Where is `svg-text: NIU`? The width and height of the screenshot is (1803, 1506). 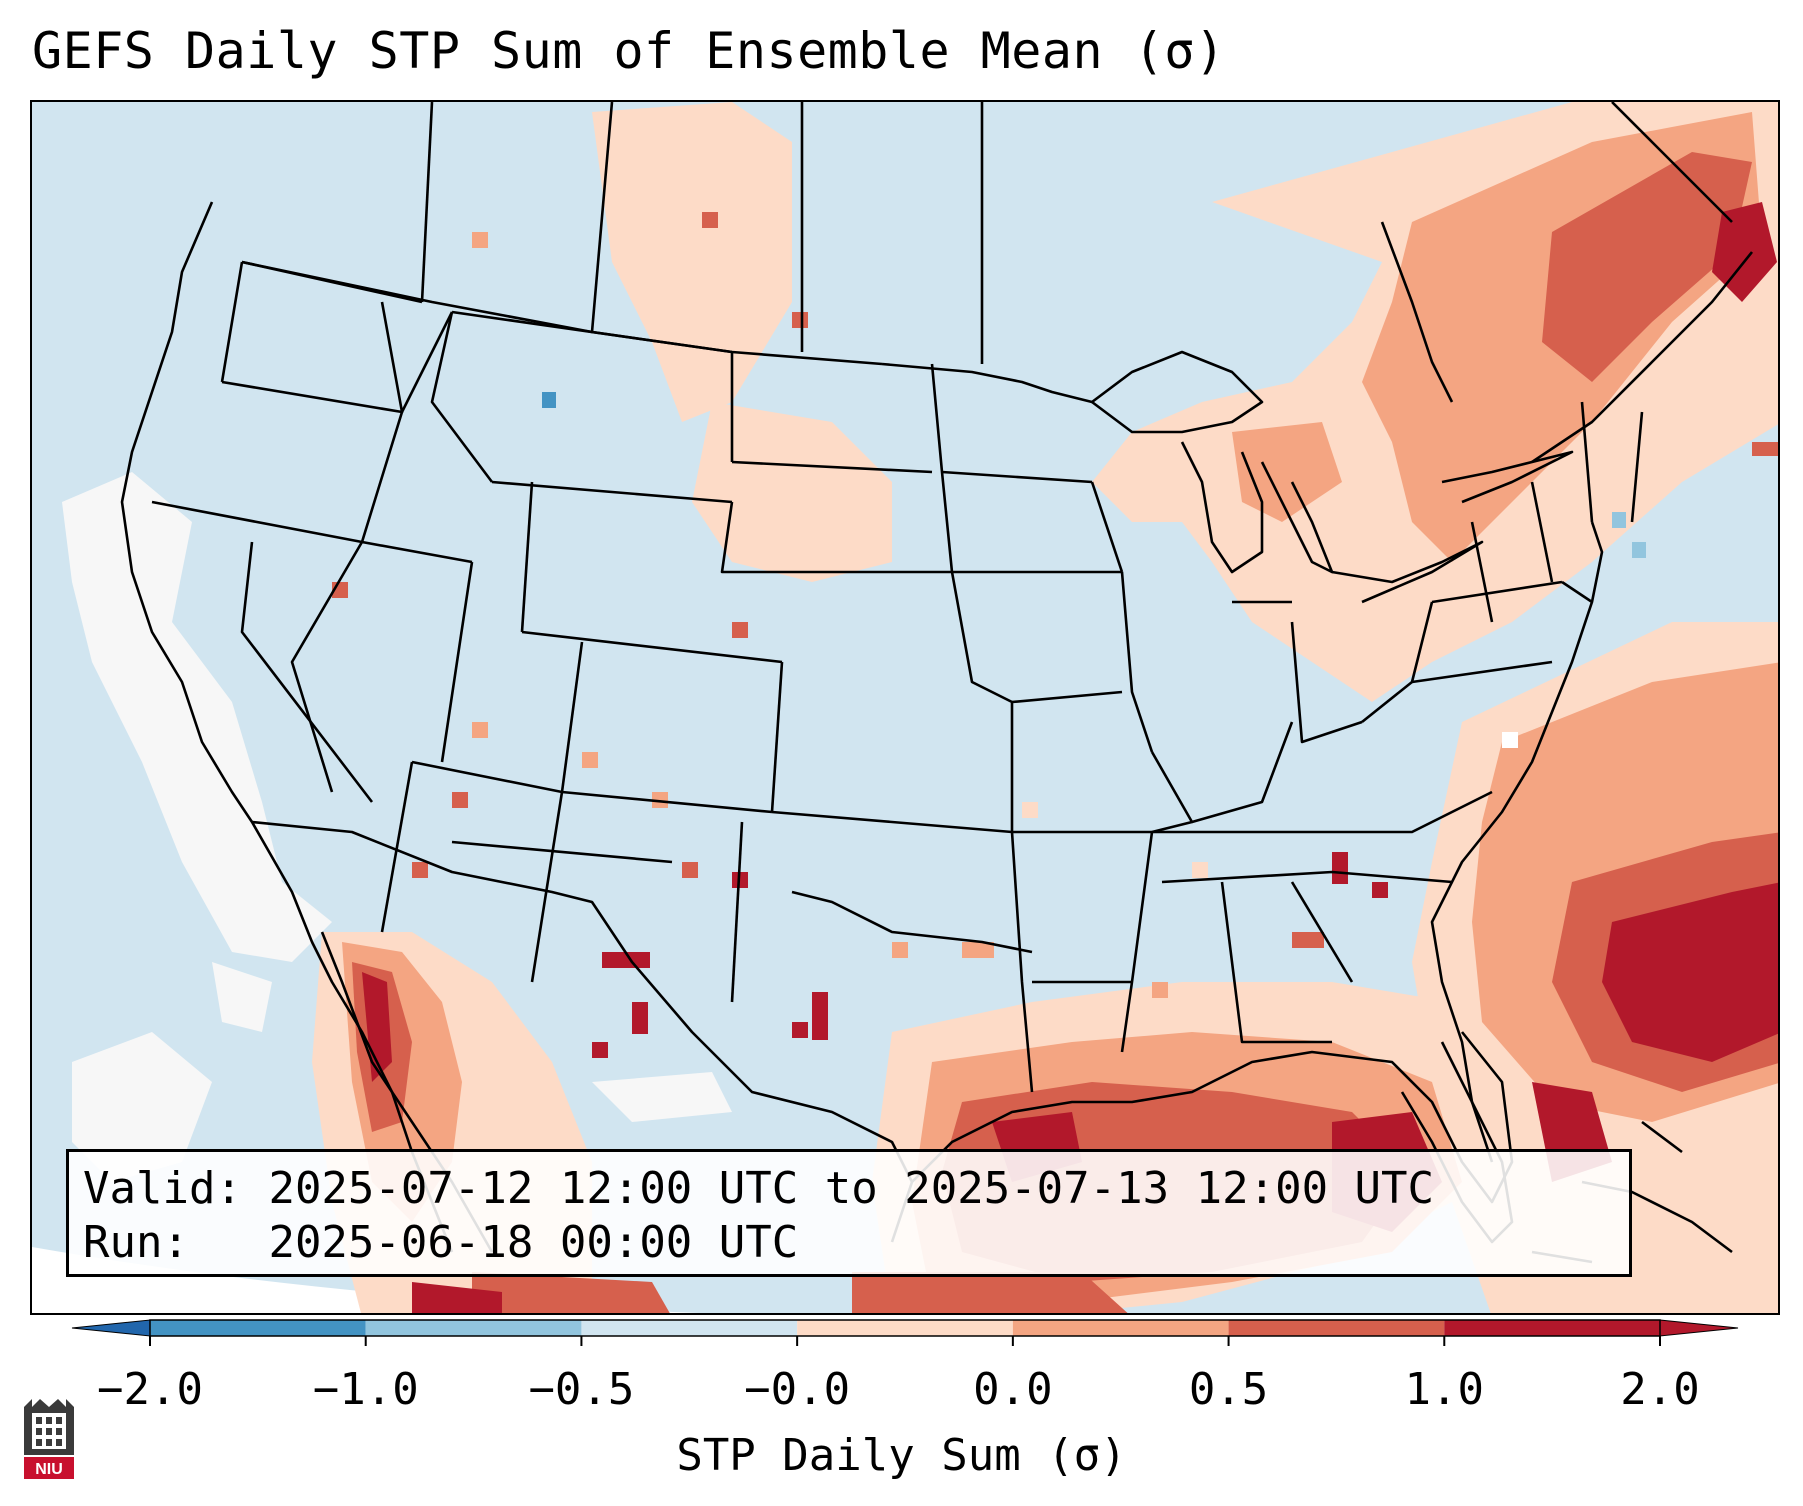 svg-text: NIU is located at coordinates (49, 1469).